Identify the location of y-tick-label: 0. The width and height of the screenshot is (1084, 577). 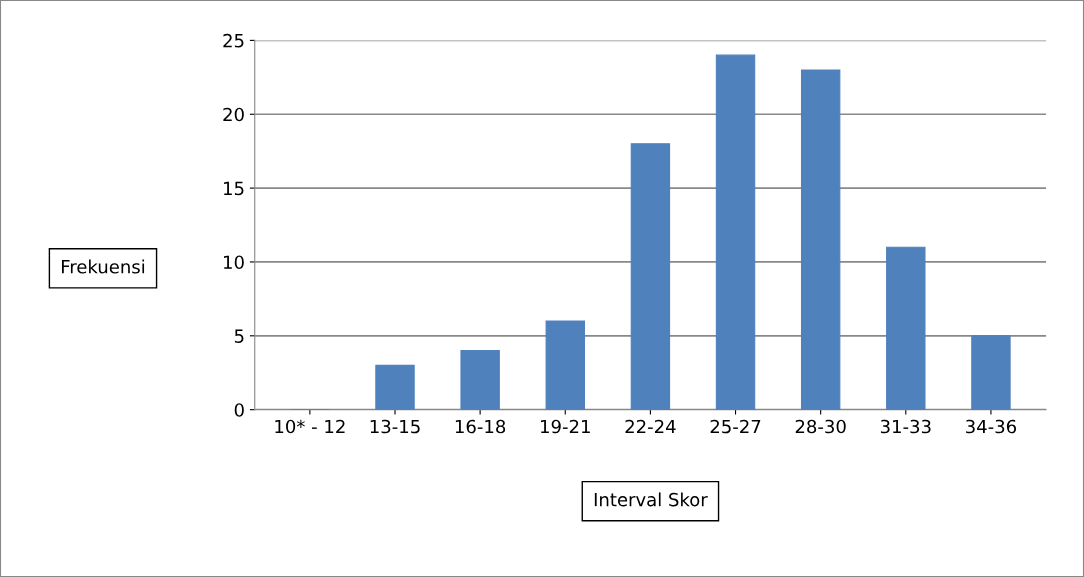
(239, 410).